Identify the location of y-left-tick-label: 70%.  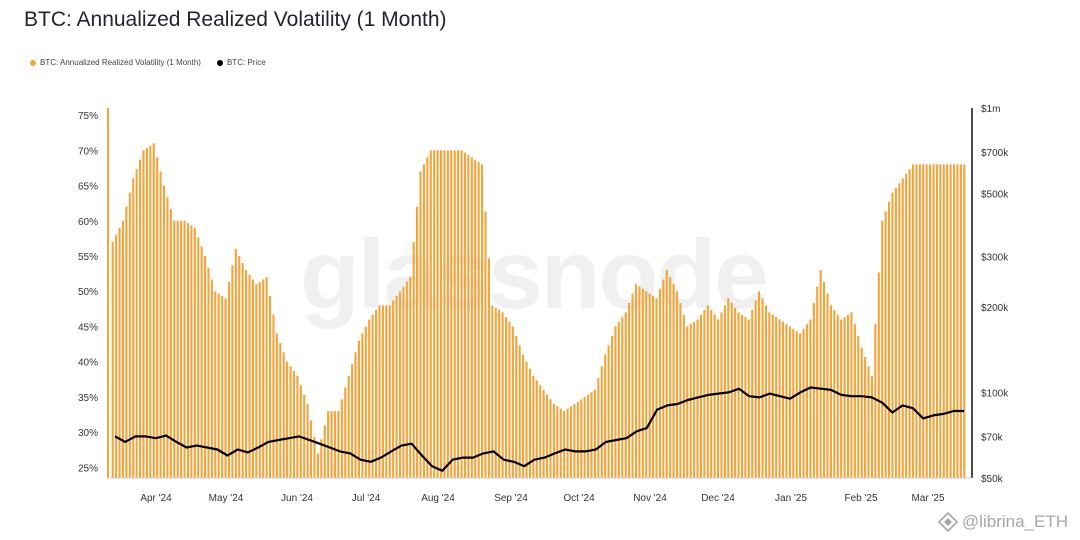
(88, 151).